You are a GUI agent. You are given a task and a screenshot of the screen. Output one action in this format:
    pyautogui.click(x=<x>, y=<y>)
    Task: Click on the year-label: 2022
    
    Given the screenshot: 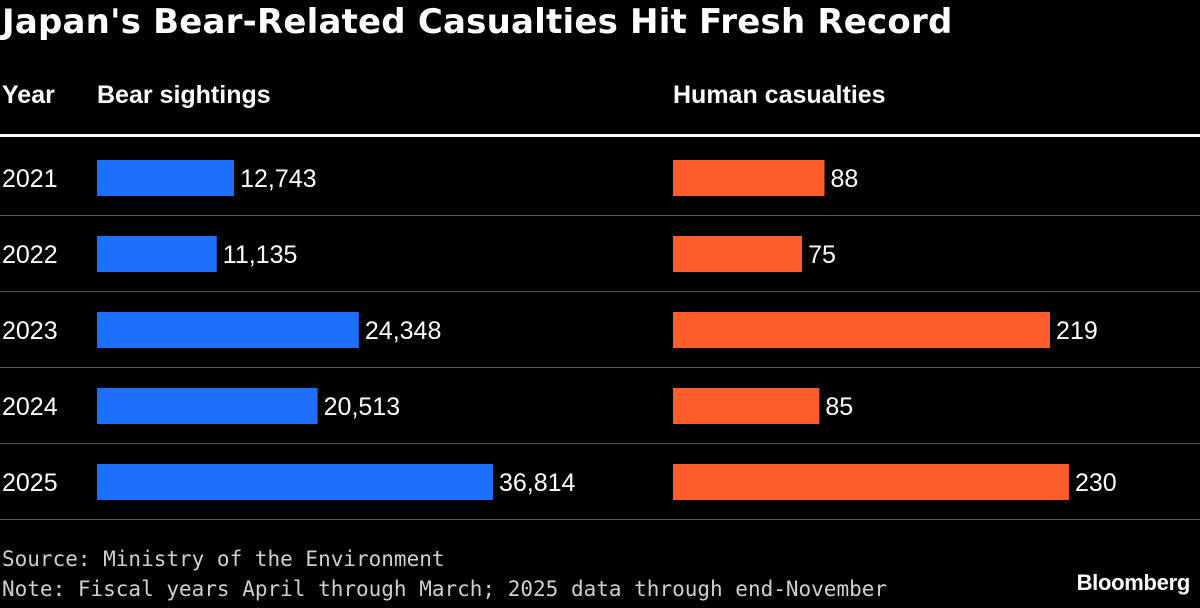 What is the action you would take?
    pyautogui.click(x=30, y=255)
    